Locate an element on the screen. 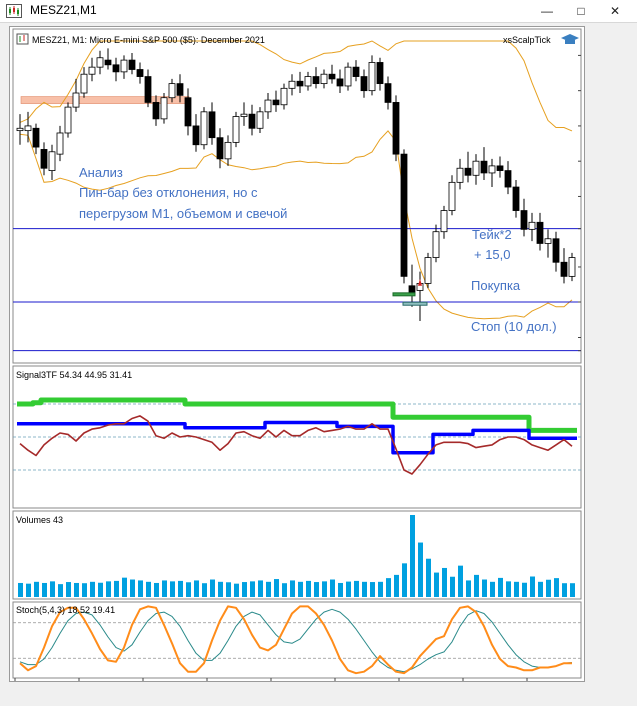 This screenshot has width=637, height=706. maximize-button: □ is located at coordinates (581, 11).